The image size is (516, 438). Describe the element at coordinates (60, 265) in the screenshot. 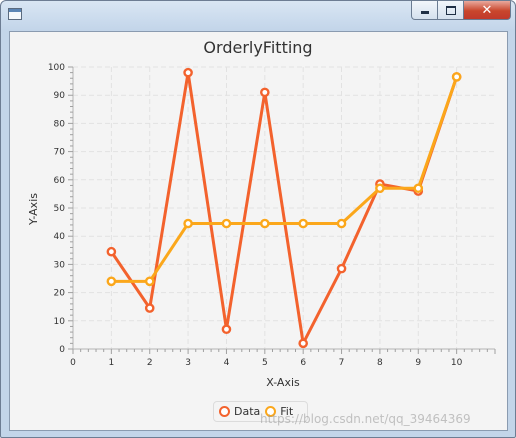

I see `y-tick-label: 30` at that location.